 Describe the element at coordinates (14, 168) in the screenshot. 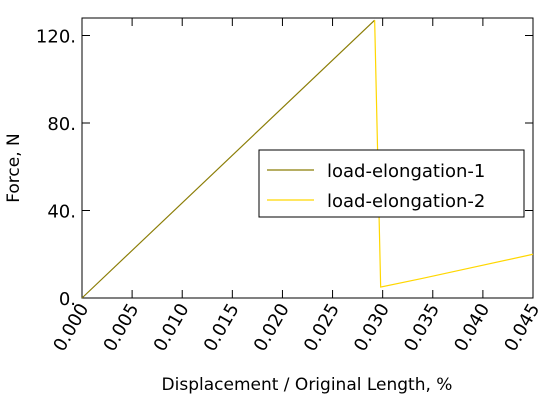

I see `y-axis-label: Force, N` at that location.